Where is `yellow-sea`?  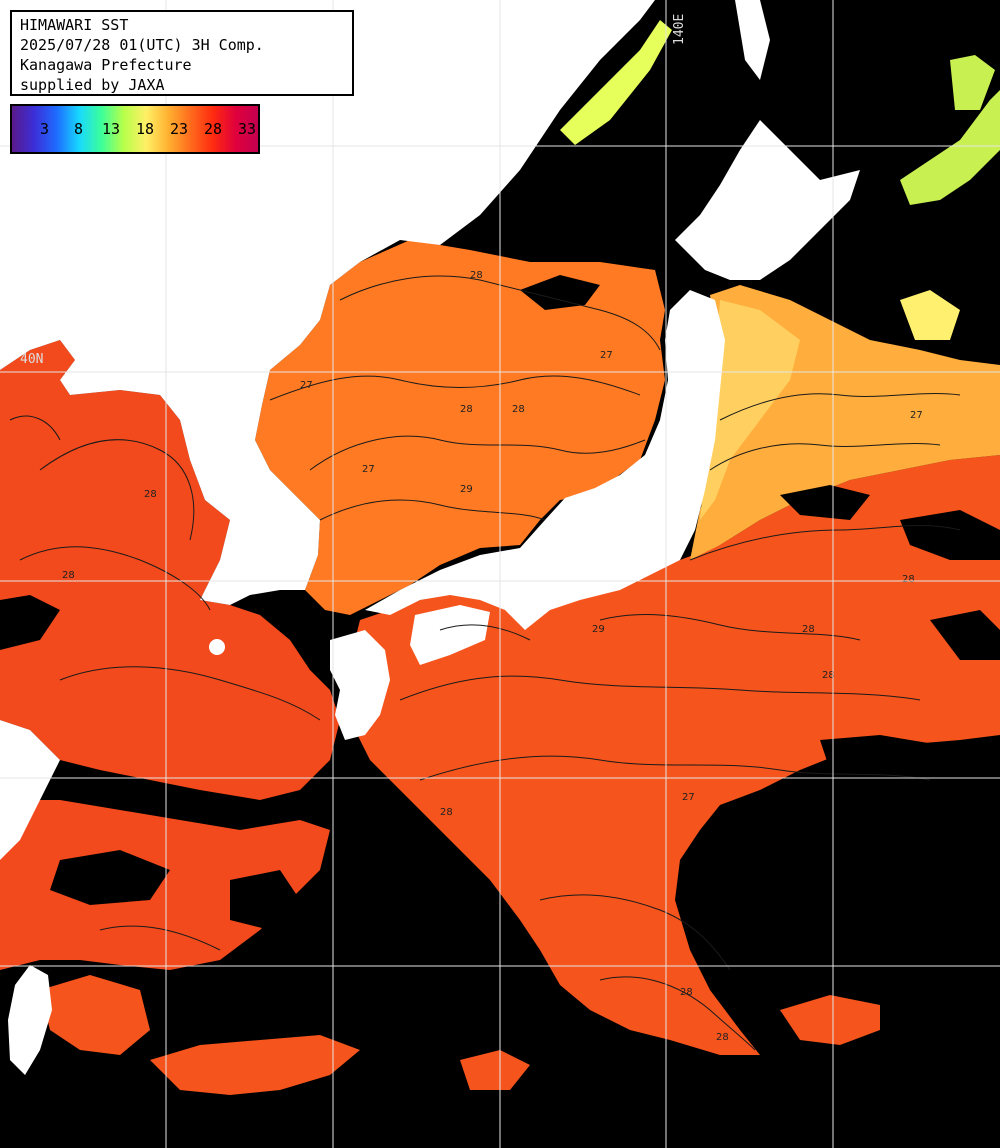 yellow-sea is located at coordinates (170, 570).